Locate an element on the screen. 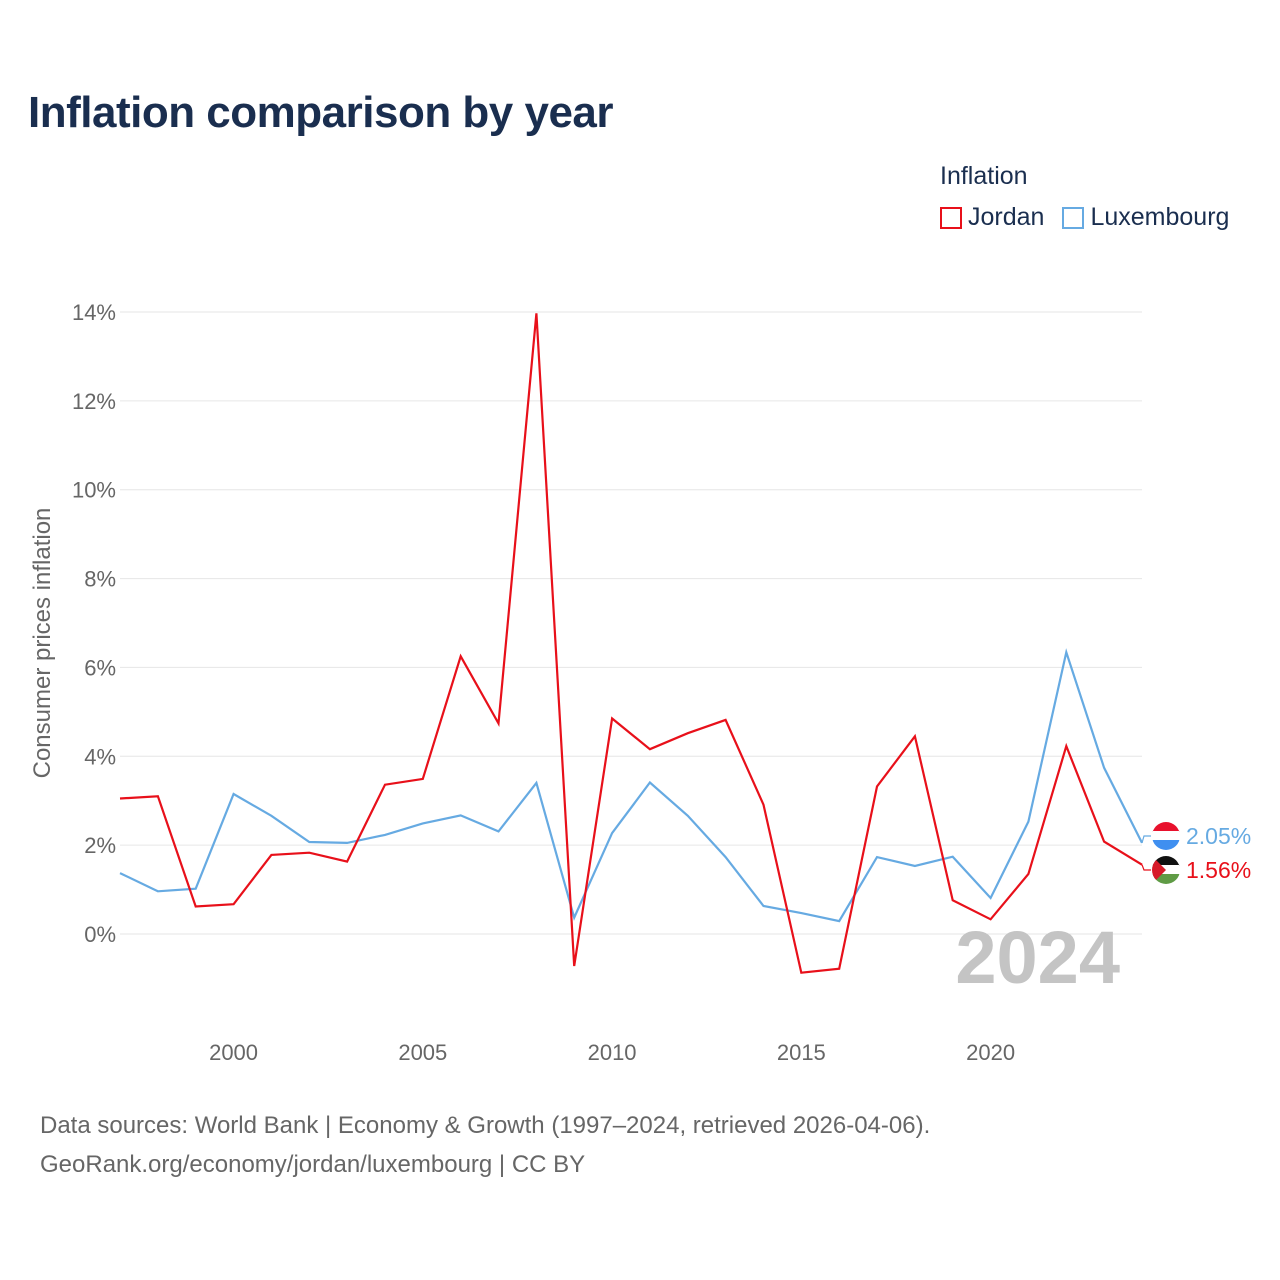  legend-swatch-jordan is located at coordinates (951, 217).